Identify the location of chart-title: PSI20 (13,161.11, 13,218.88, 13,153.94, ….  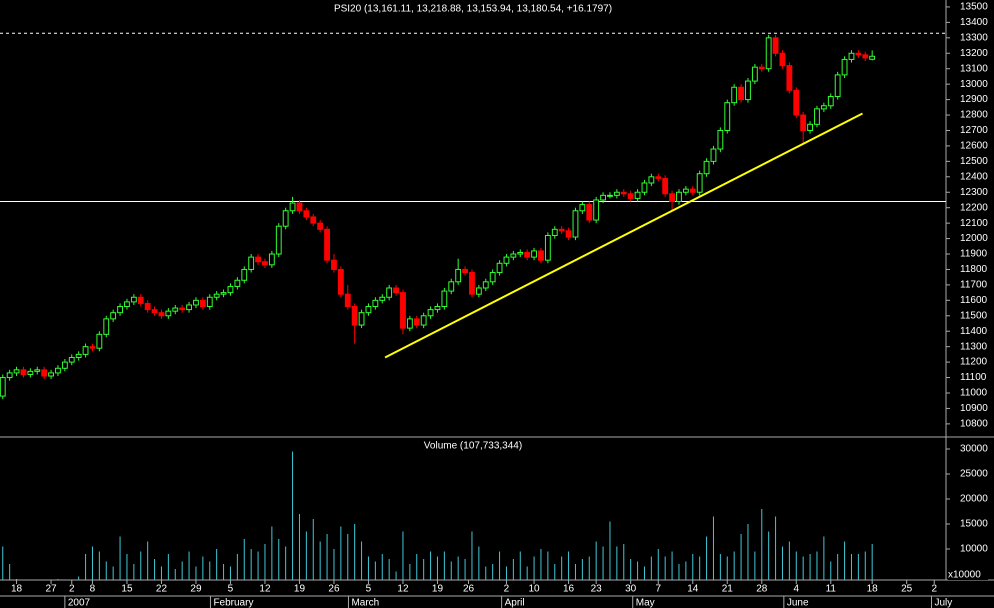
(473, 9).